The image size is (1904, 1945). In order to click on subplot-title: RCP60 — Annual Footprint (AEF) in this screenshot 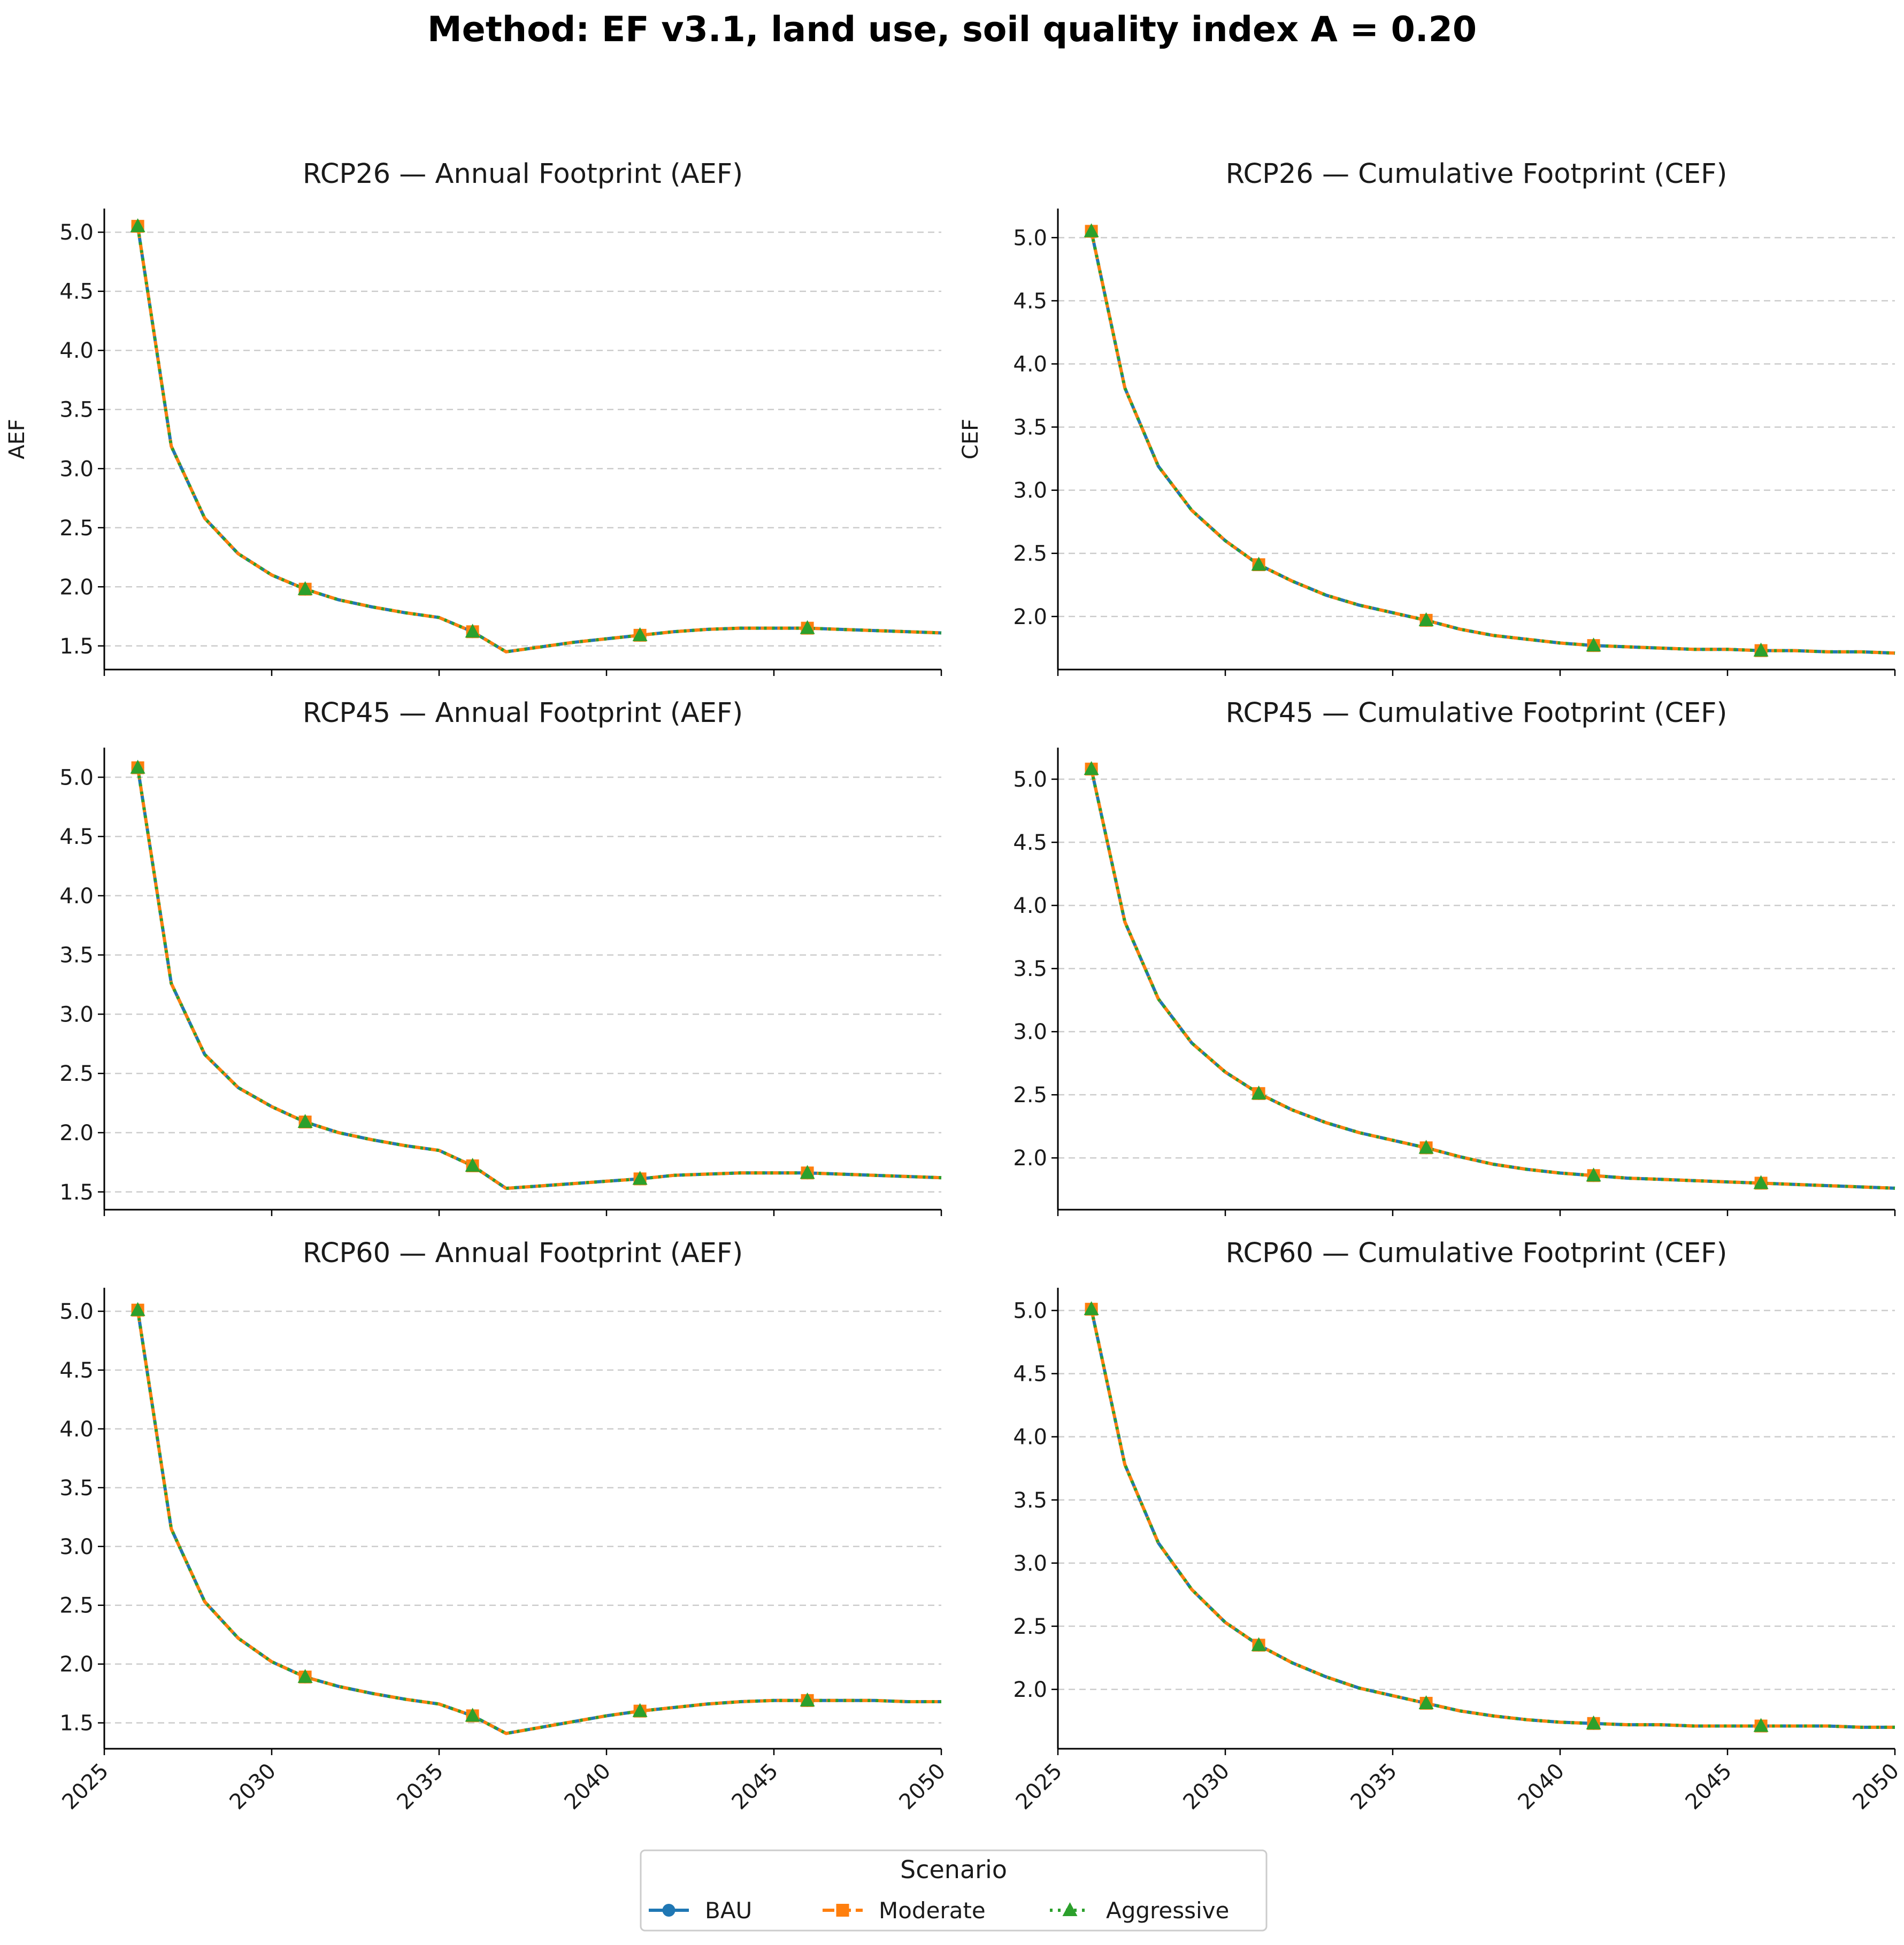, I will do `click(523, 1253)`.